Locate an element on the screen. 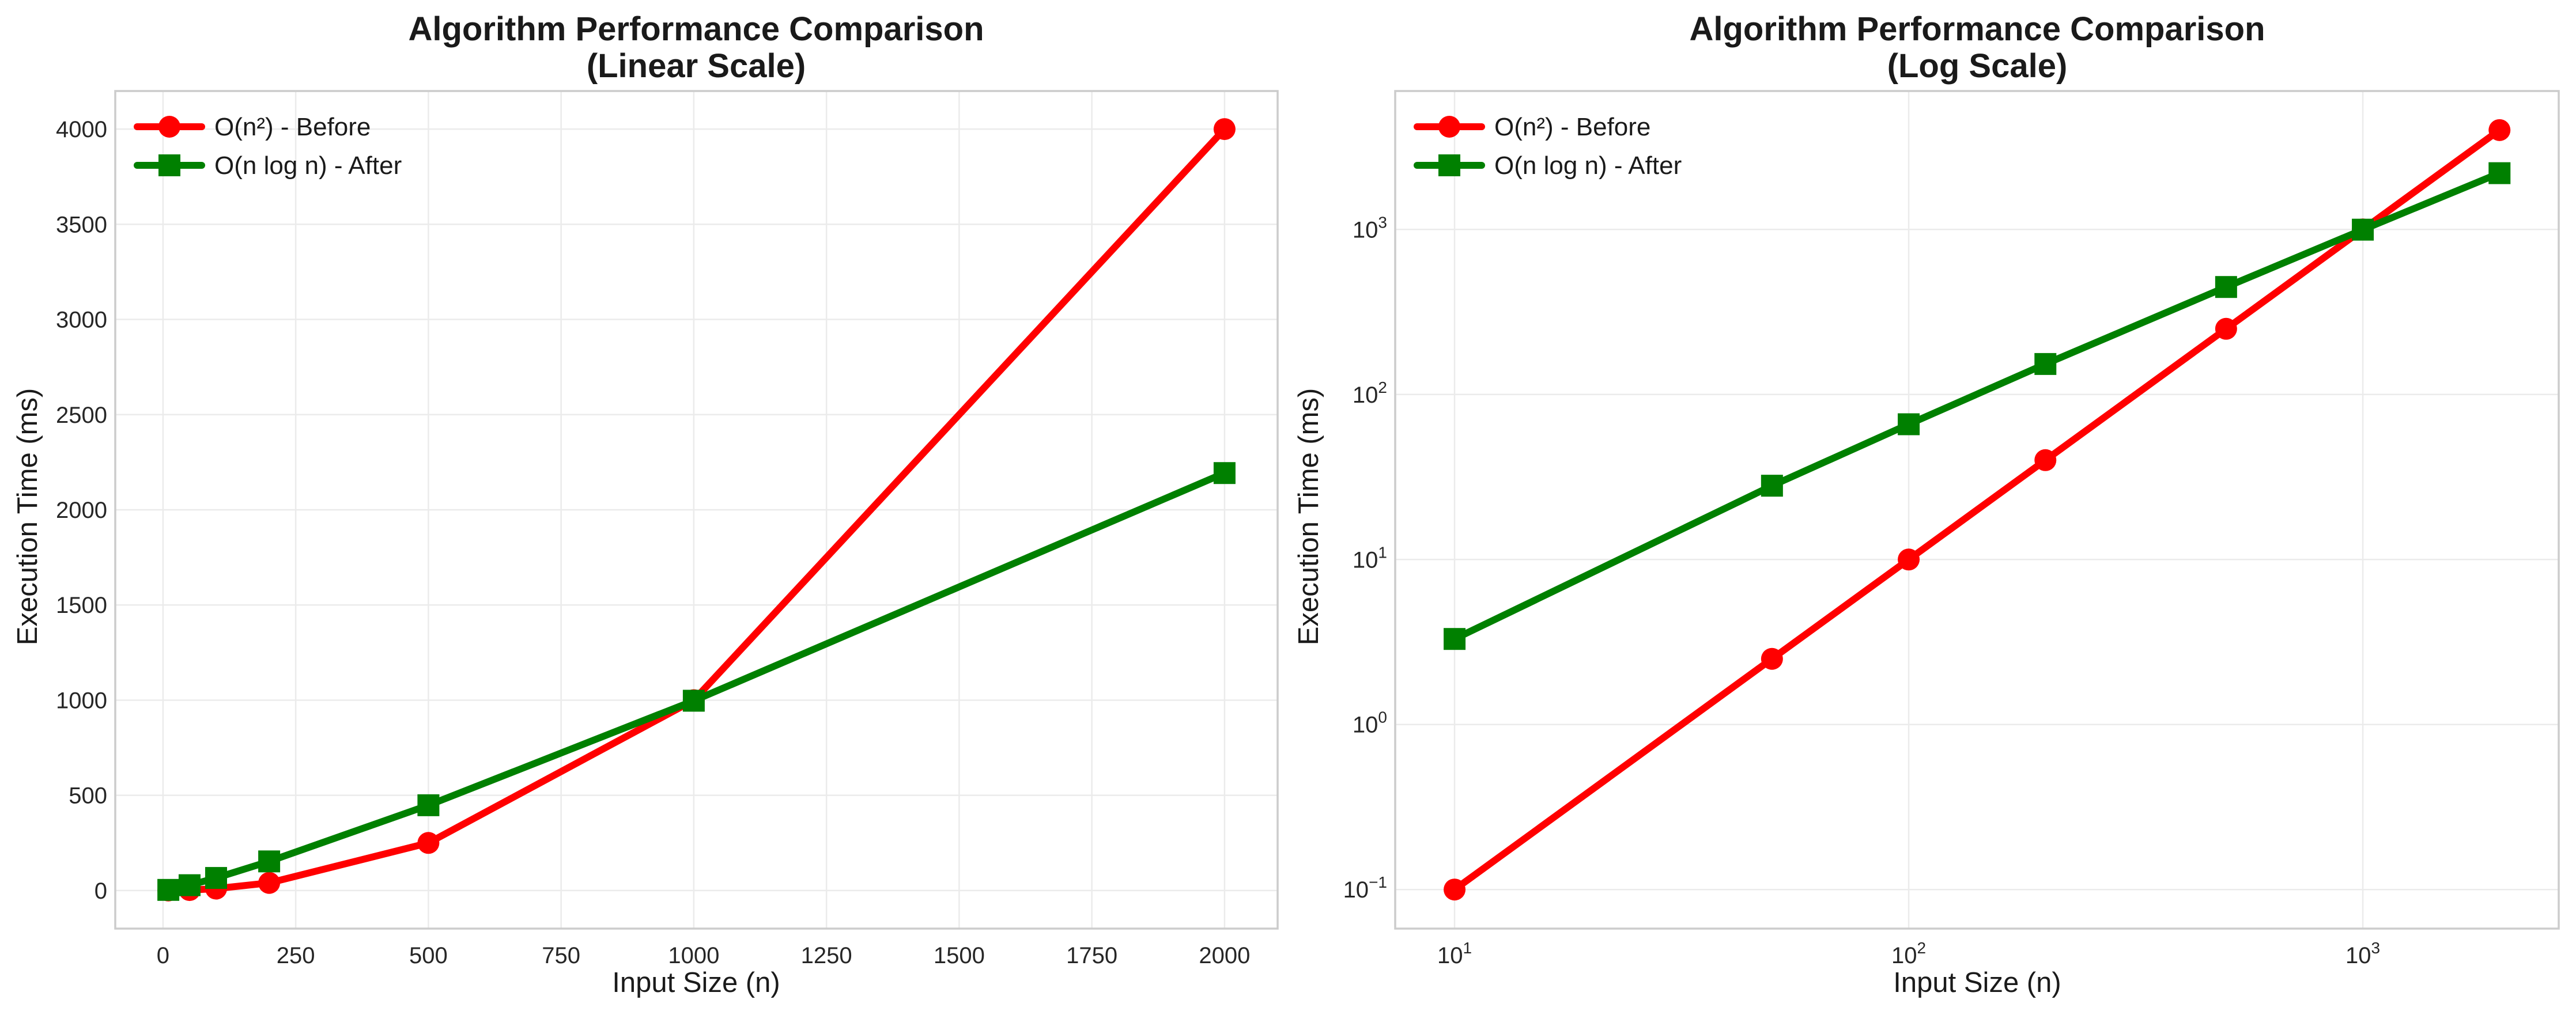 This screenshot has height=1015, width=2576. x-tick-label: 1500 is located at coordinates (959, 955).